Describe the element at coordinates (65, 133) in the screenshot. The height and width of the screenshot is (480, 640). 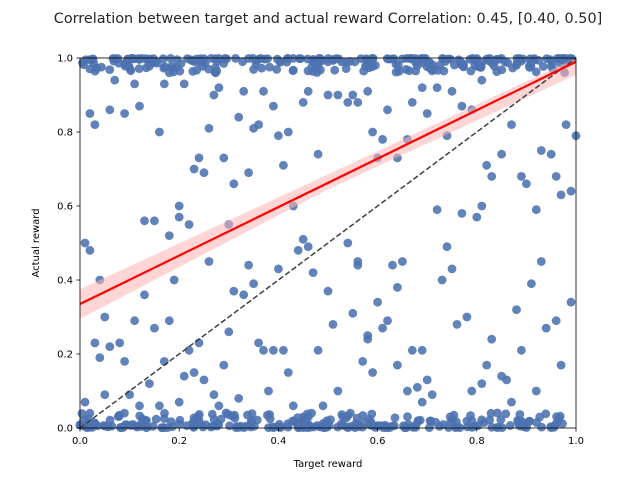
I see `y-tick-label: 0.8` at that location.